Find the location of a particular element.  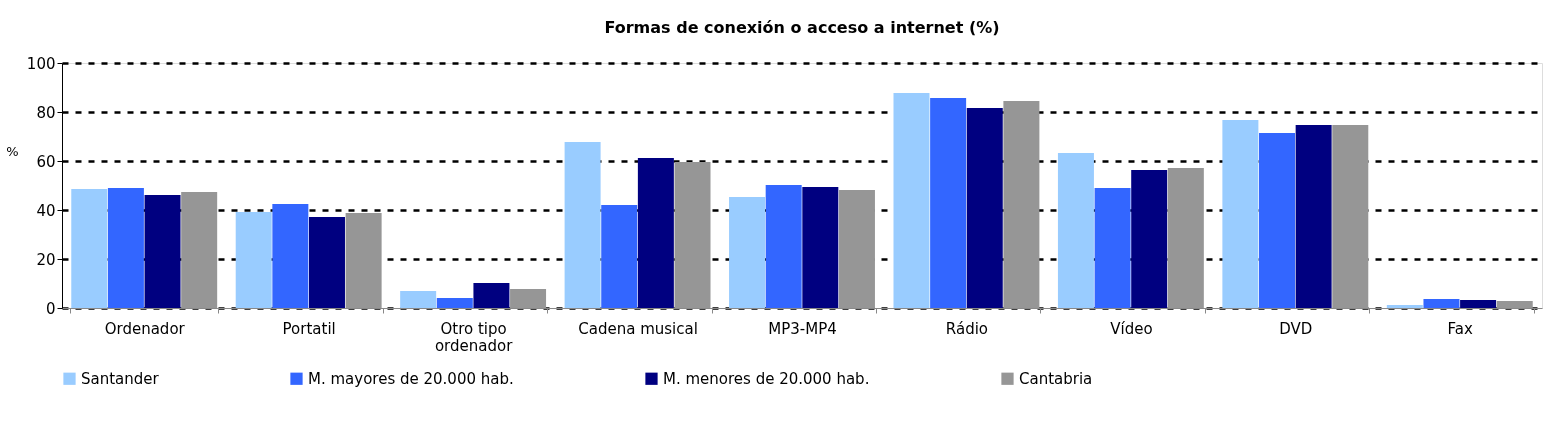

legend-label: M. mayores de 20.000 hab. is located at coordinates (411, 378).